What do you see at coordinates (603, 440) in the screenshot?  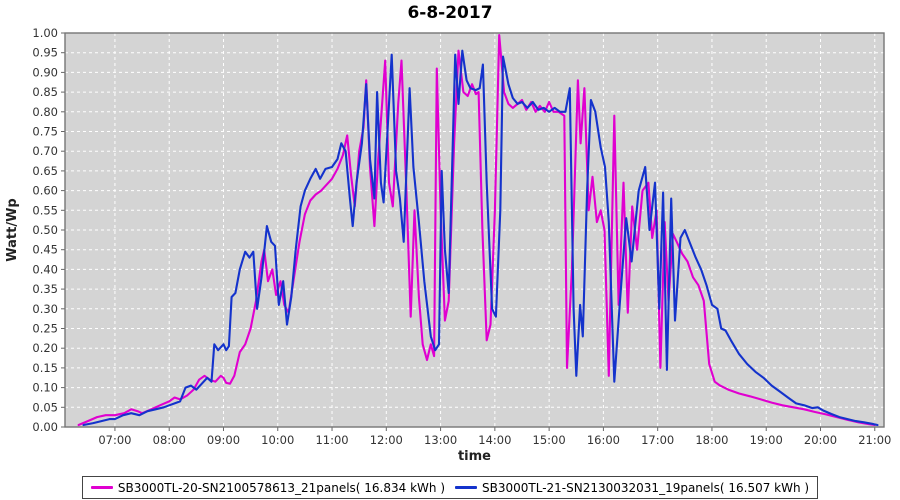 I see `x-tick-label: 16:00` at bounding box center [603, 440].